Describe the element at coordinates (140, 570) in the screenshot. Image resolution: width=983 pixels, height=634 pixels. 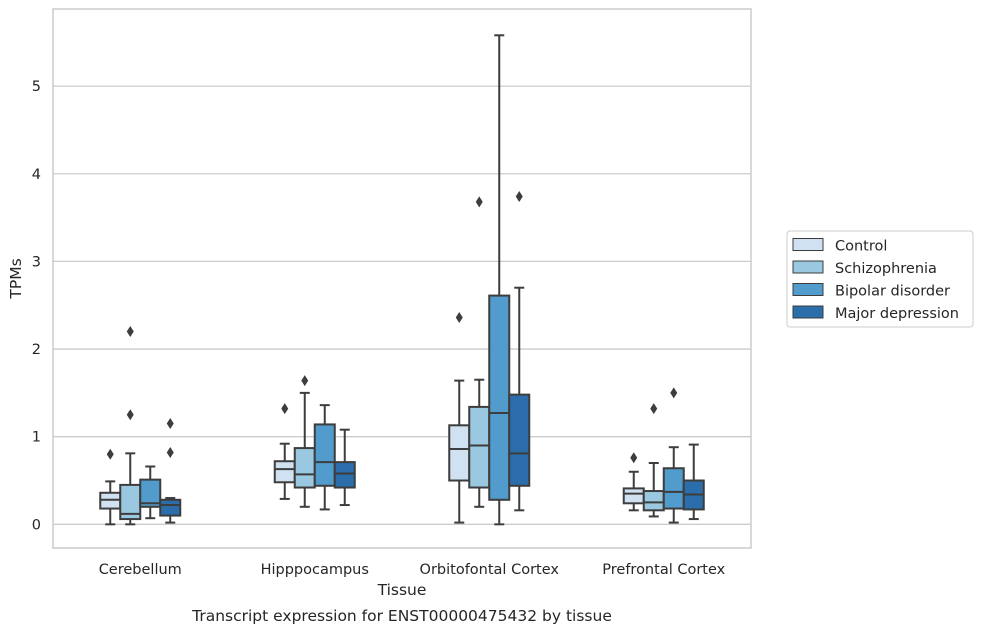
I see `x-tick-label: Cerebellum` at that location.